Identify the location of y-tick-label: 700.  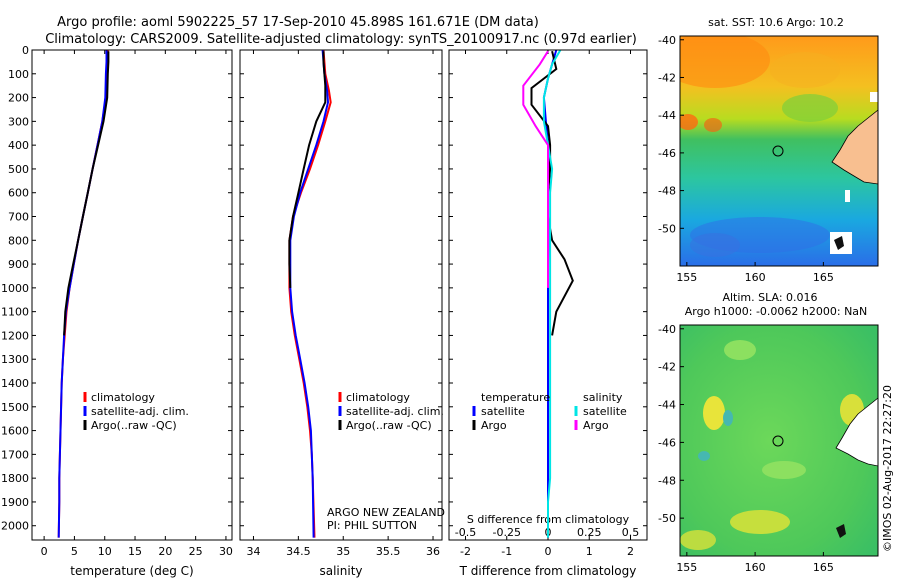
(18, 217).